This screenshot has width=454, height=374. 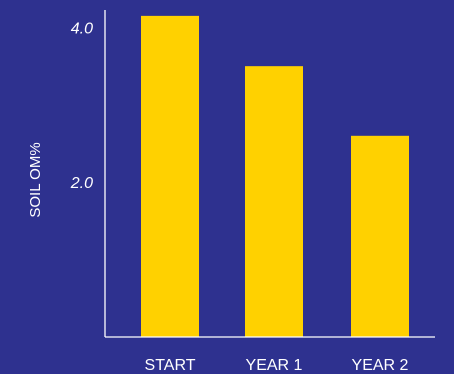 I want to click on x-tick-label: YEAR 1, so click(x=274, y=365).